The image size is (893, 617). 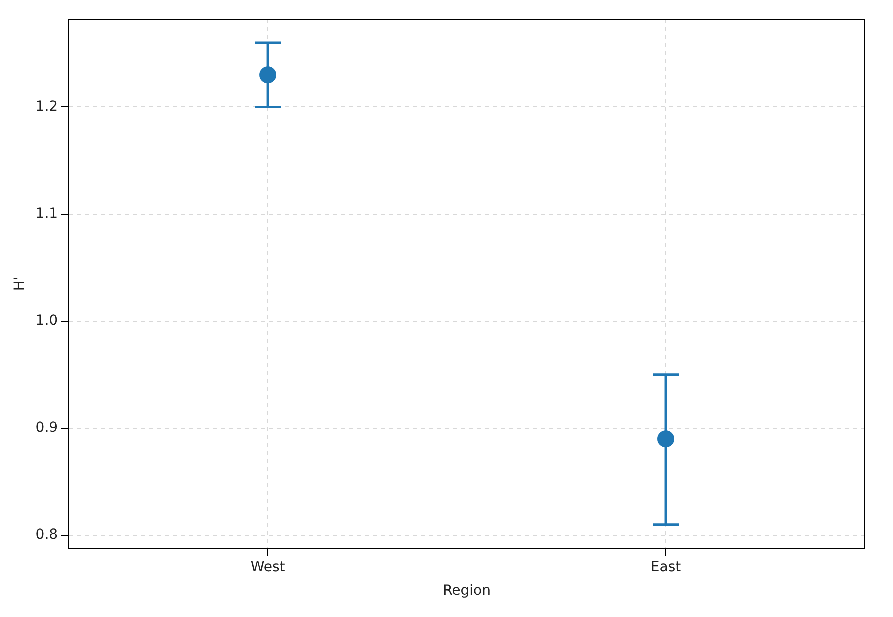 I want to click on x-tick-label: West, so click(x=268, y=567).